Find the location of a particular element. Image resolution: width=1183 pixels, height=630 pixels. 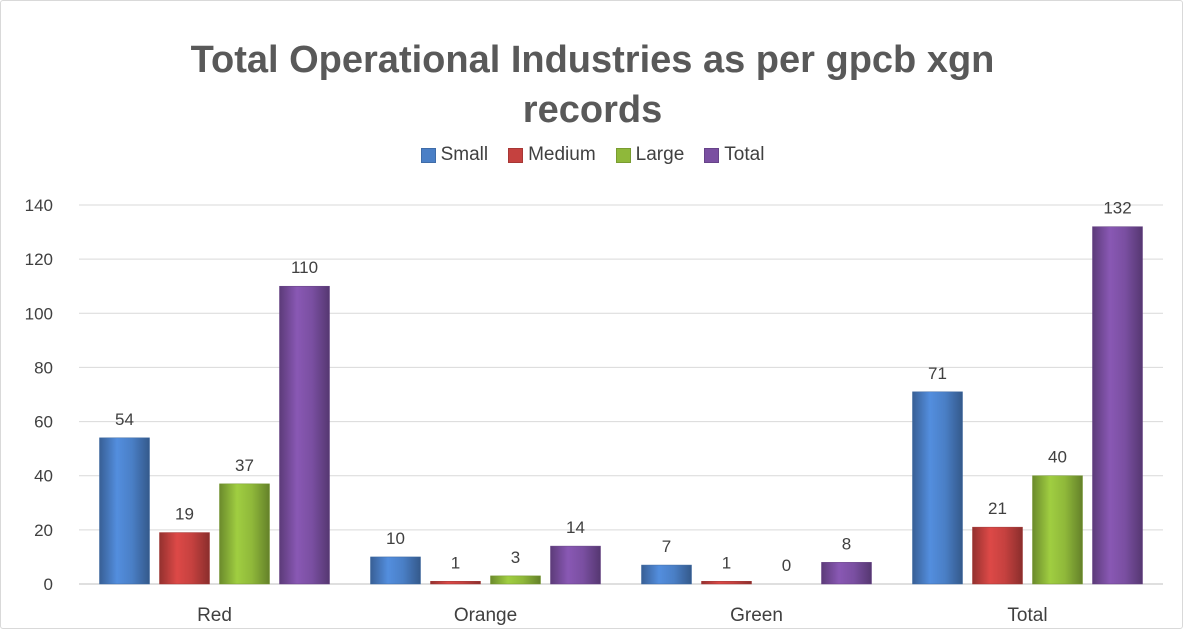

x-category-label: Red is located at coordinates (214, 615).